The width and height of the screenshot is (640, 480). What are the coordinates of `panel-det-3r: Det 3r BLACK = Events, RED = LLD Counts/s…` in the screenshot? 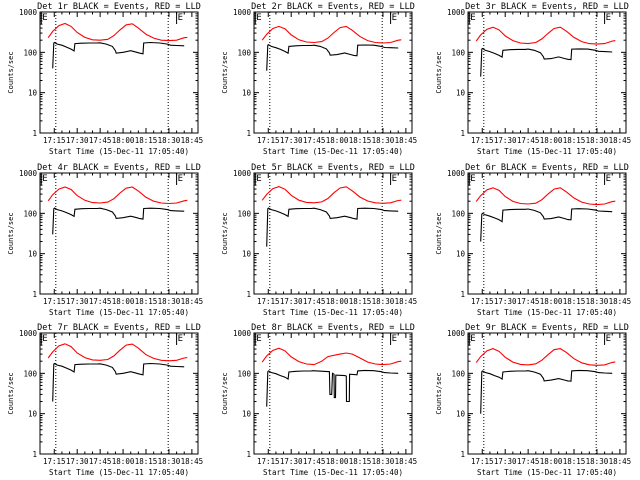 It's located at (533, 79).